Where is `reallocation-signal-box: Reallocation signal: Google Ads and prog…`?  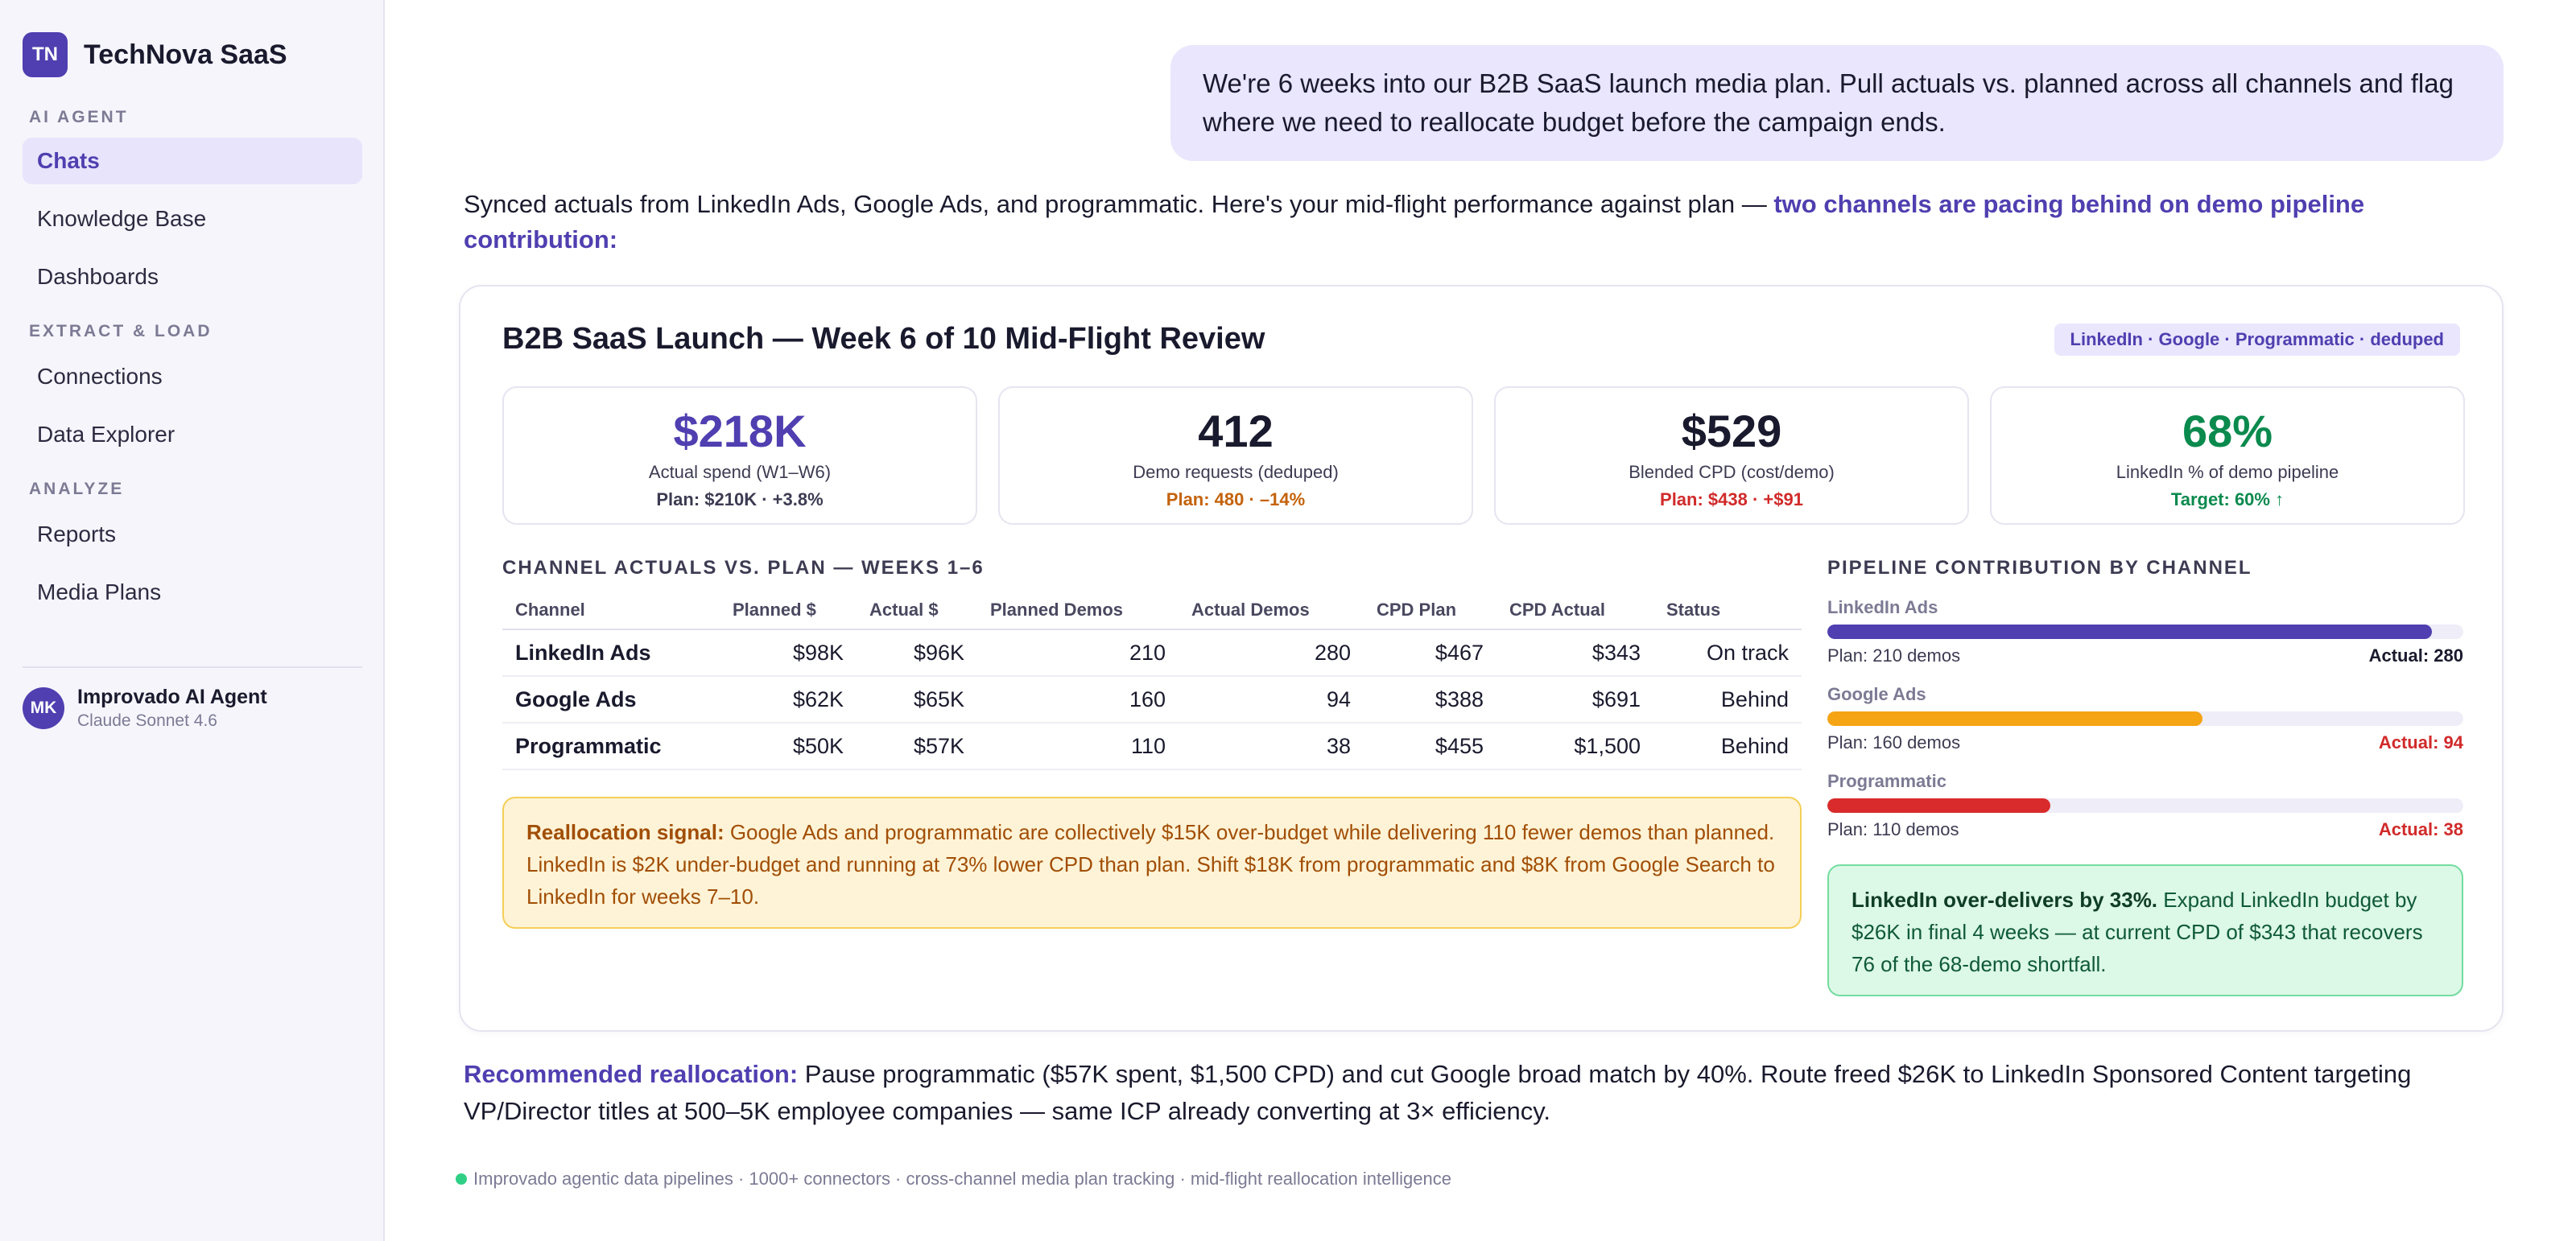
reallocation-signal-box: Reallocation signal: Google Ads and prog… is located at coordinates (1152, 863).